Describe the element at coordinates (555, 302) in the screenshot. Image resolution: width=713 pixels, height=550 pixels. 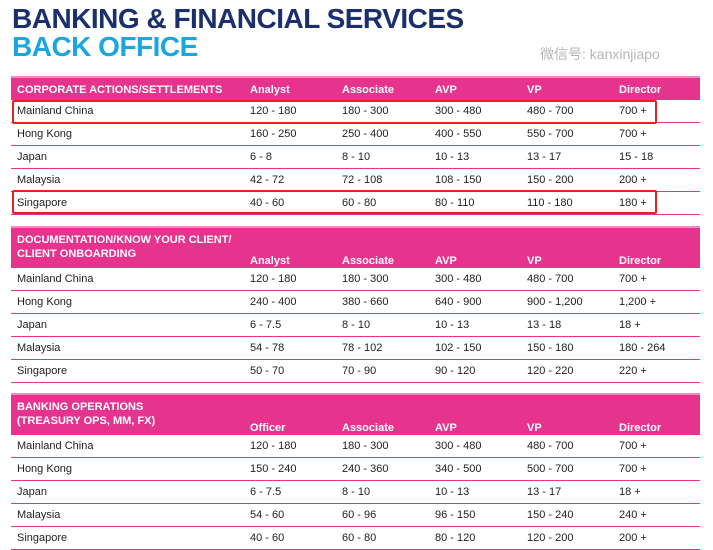
I see `salary-cell: 900 - 1,200` at that location.